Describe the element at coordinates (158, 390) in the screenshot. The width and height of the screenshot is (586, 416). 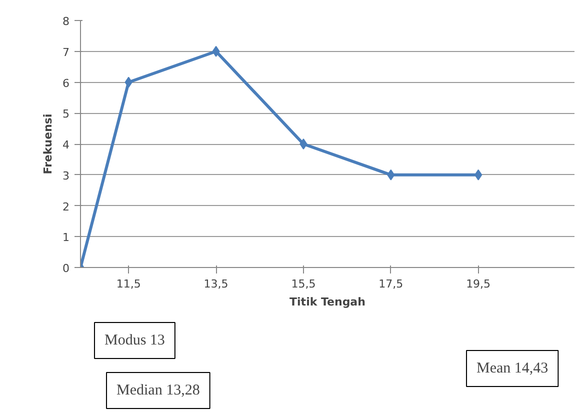
I see `text: Median 13,28` at that location.